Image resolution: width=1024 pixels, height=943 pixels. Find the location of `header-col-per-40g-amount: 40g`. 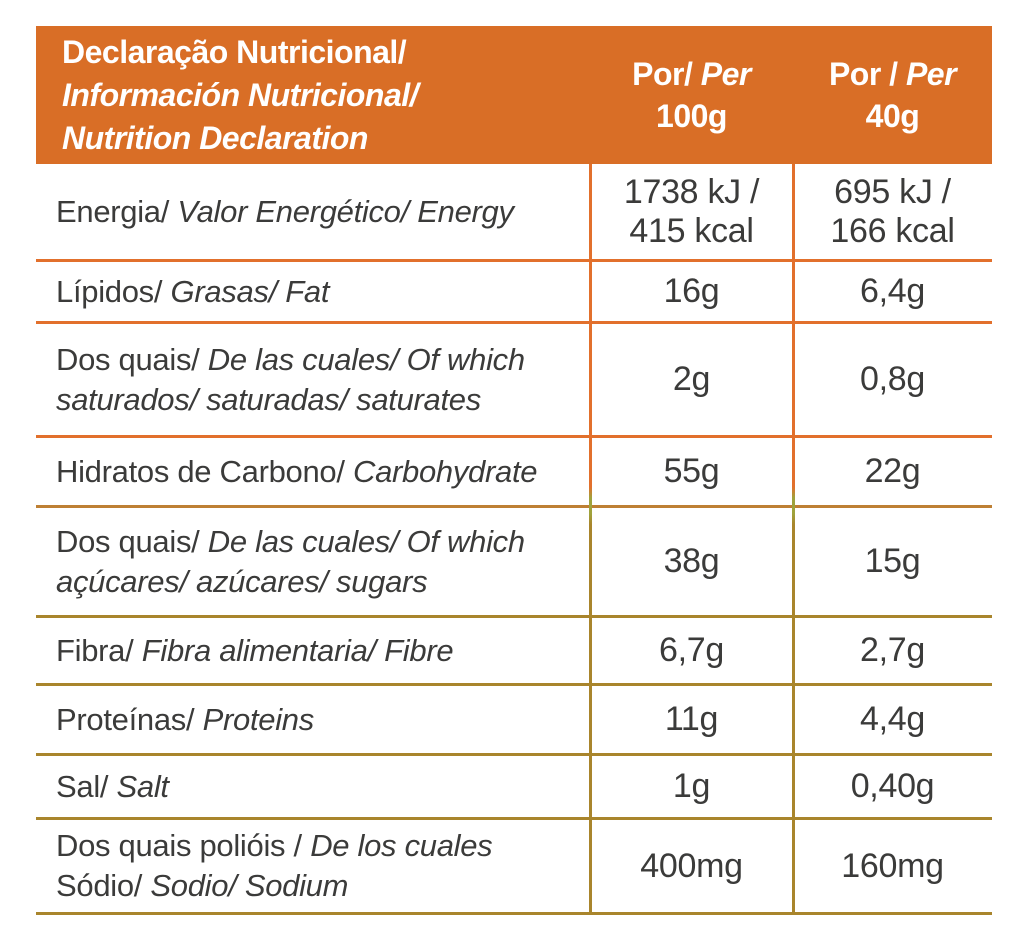

header-col-per-40g-amount: 40g is located at coordinates (892, 116).